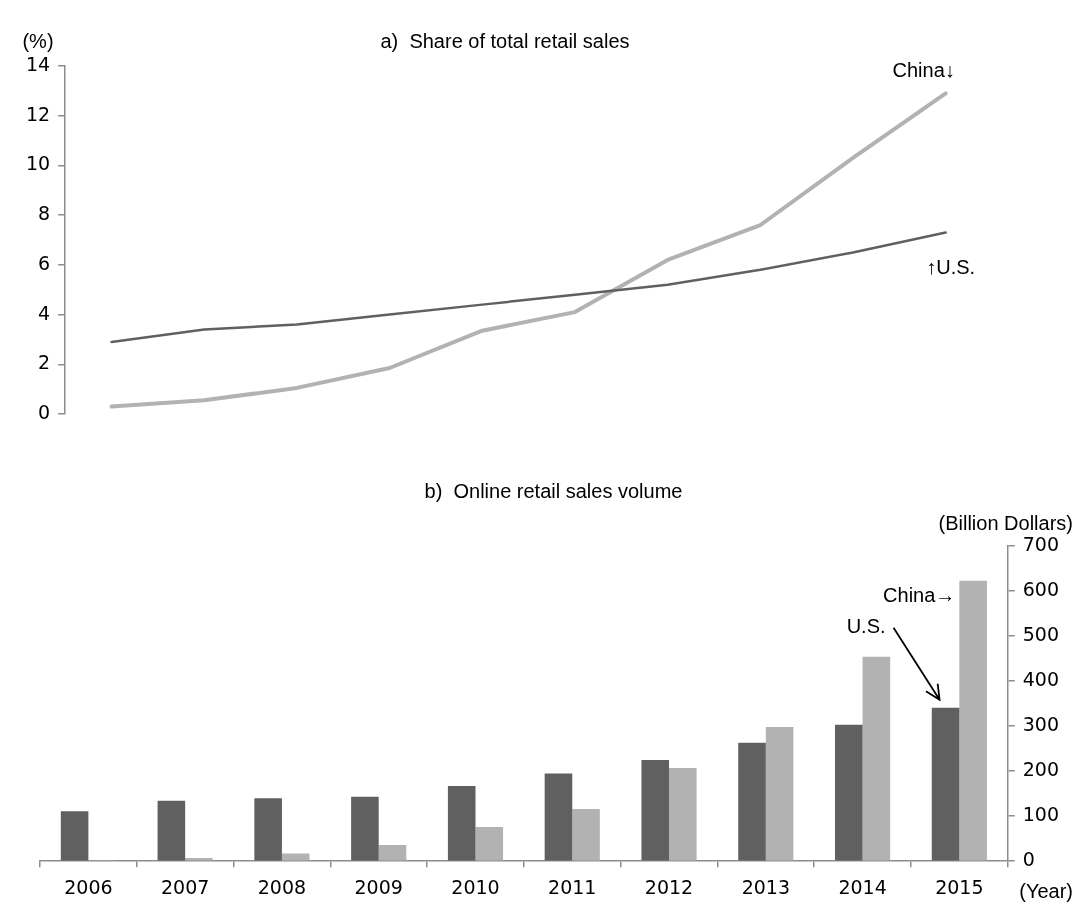 This screenshot has height=910, width=1077. Describe the element at coordinates (475, 886) in the screenshot. I see `x-tick-label: 2010` at that location.